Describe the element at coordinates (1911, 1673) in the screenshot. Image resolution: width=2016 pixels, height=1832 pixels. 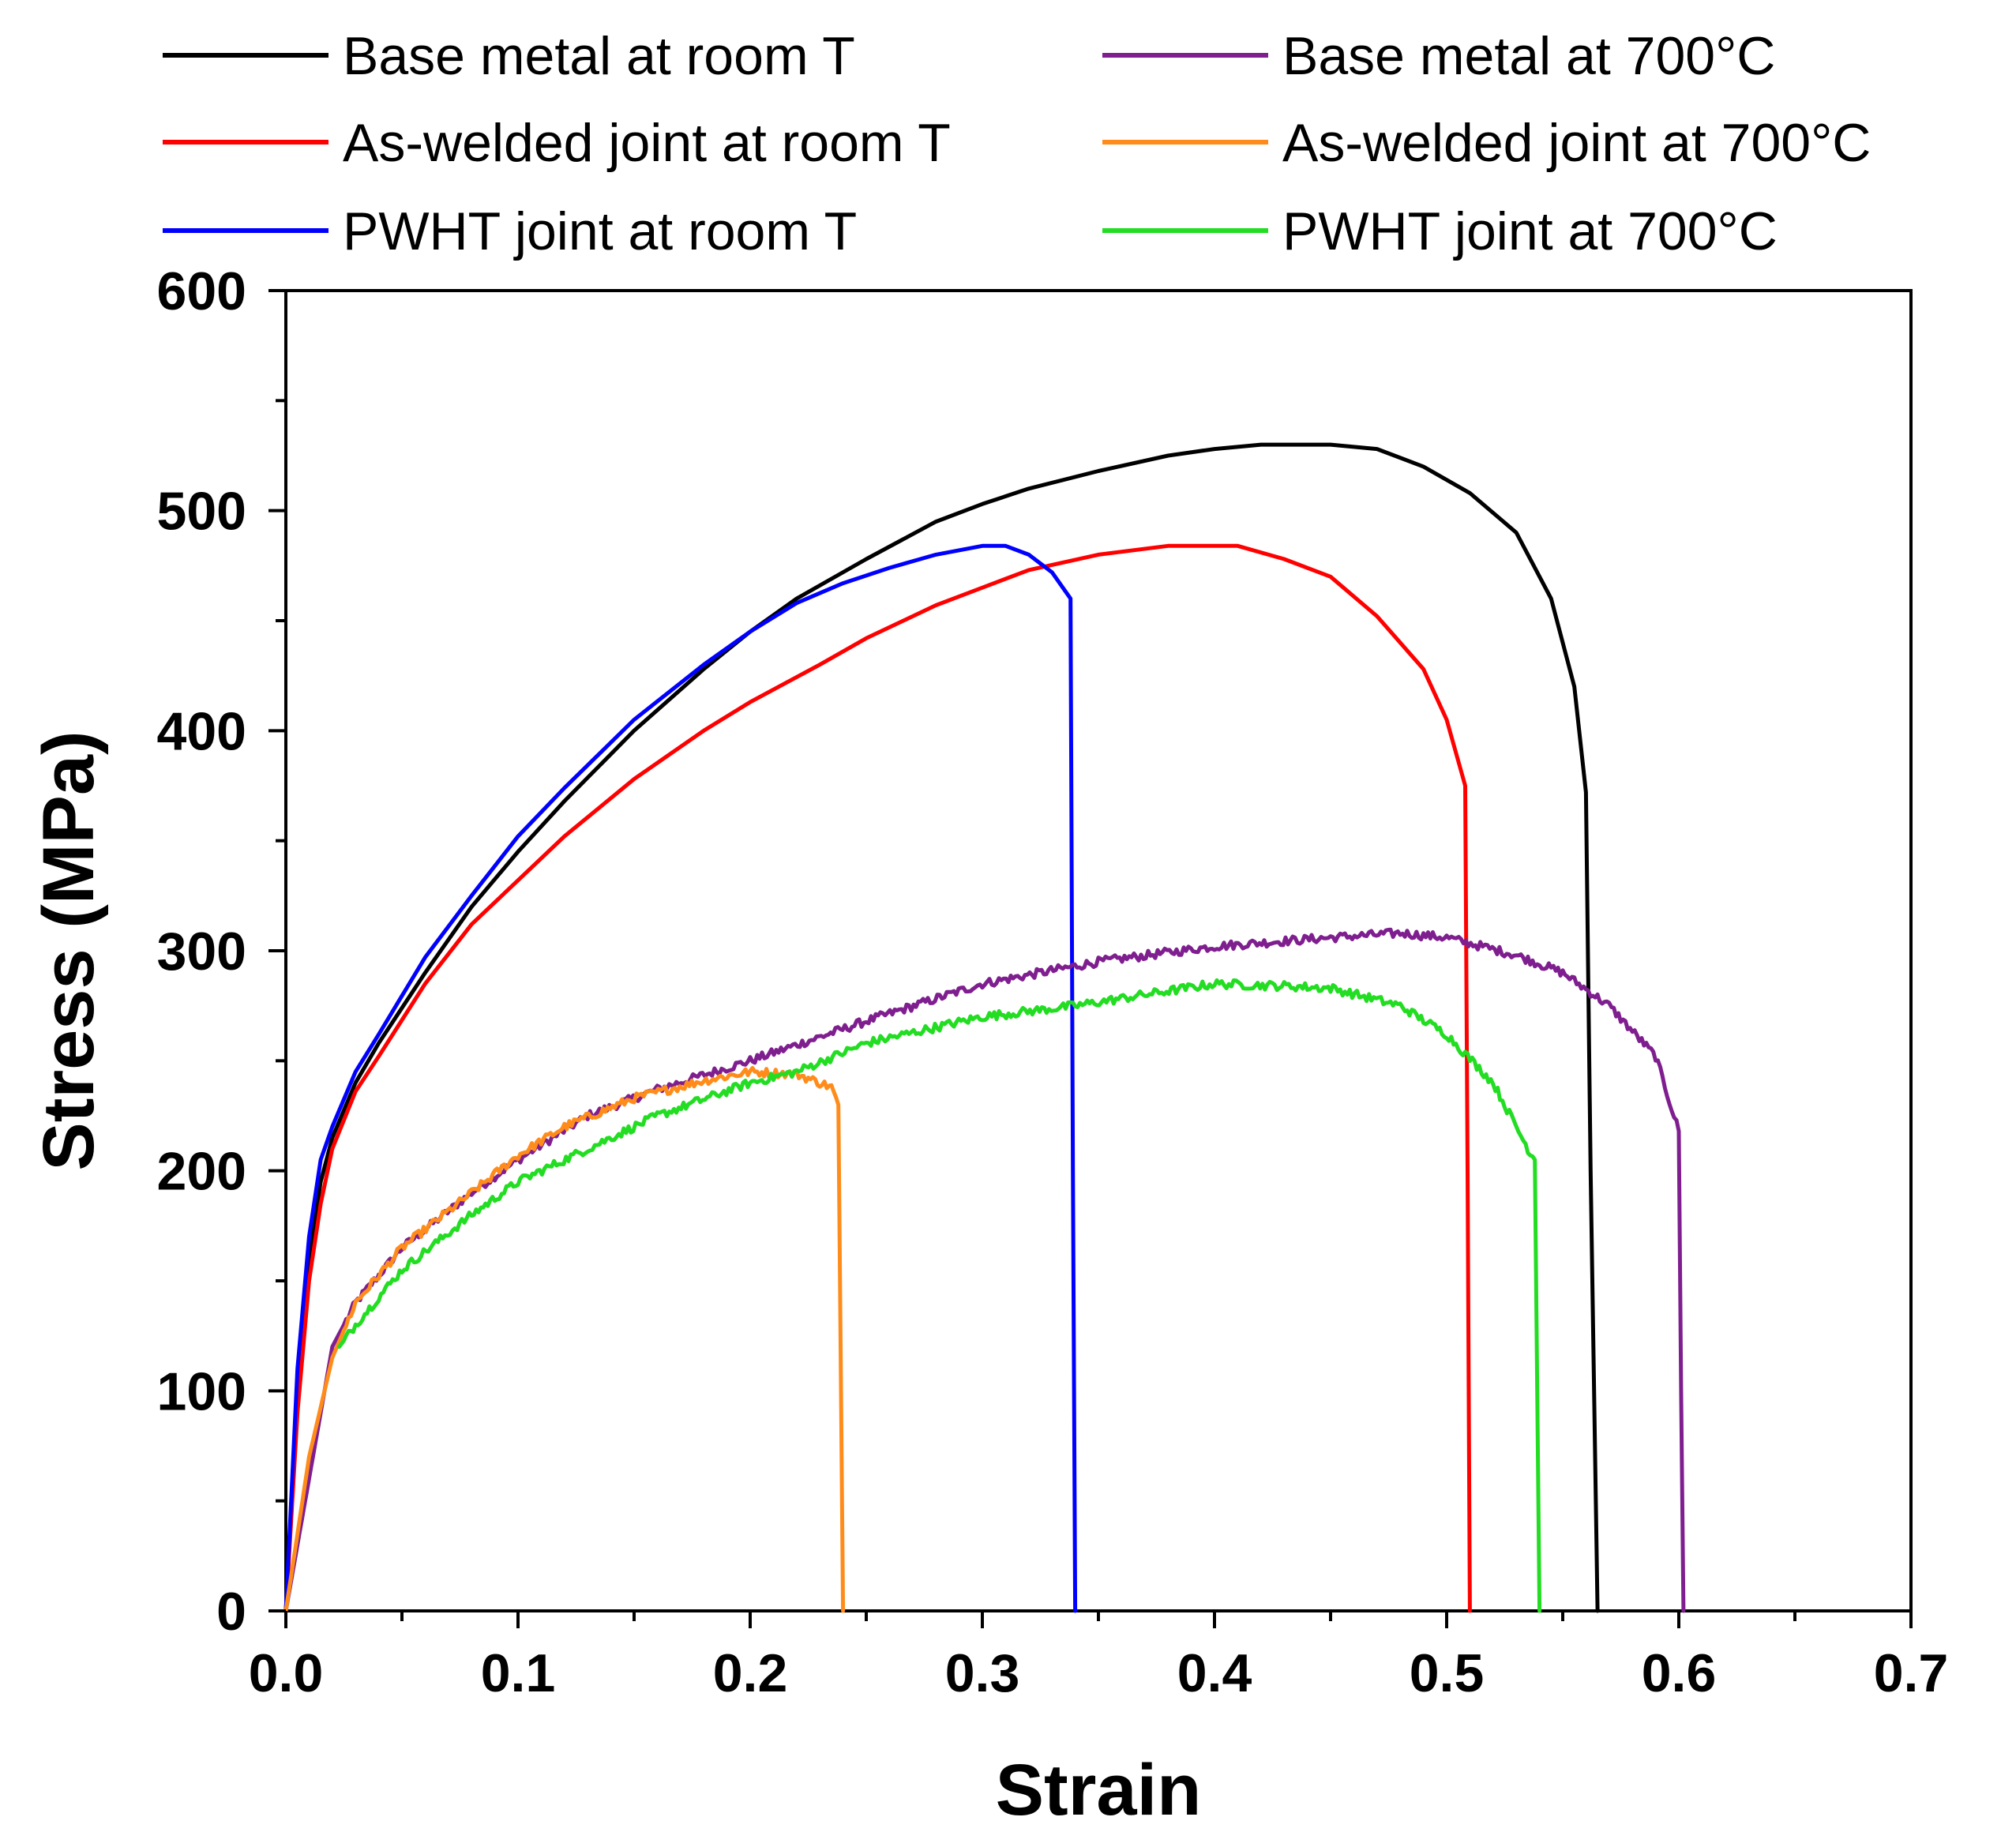
I see `x-tick-label: 0.7` at that location.